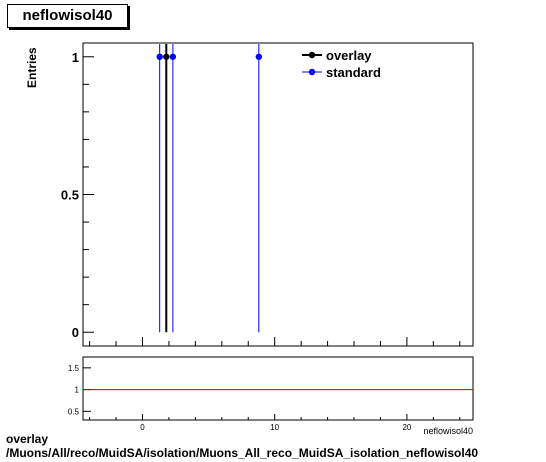  What do you see at coordinates (67, 16) in the screenshot?
I see `chart-title: neflowisol40` at bounding box center [67, 16].